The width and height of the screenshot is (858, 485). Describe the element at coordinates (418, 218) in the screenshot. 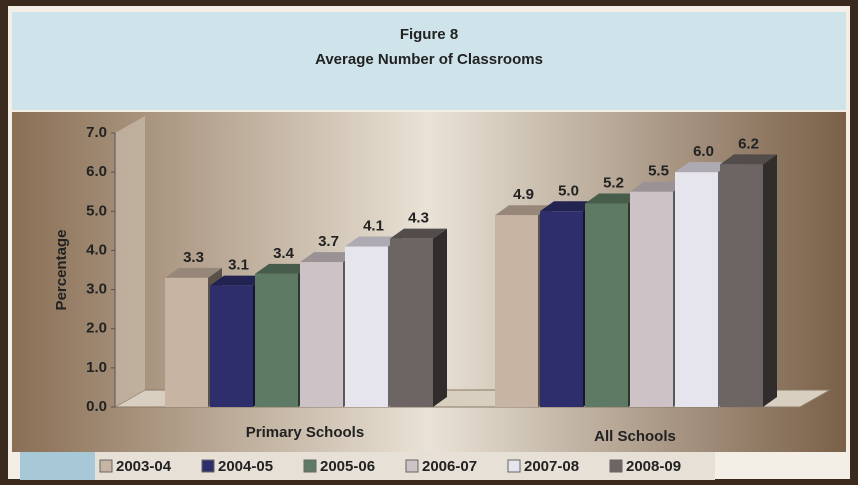

I see `value-label: 4.3` at that location.